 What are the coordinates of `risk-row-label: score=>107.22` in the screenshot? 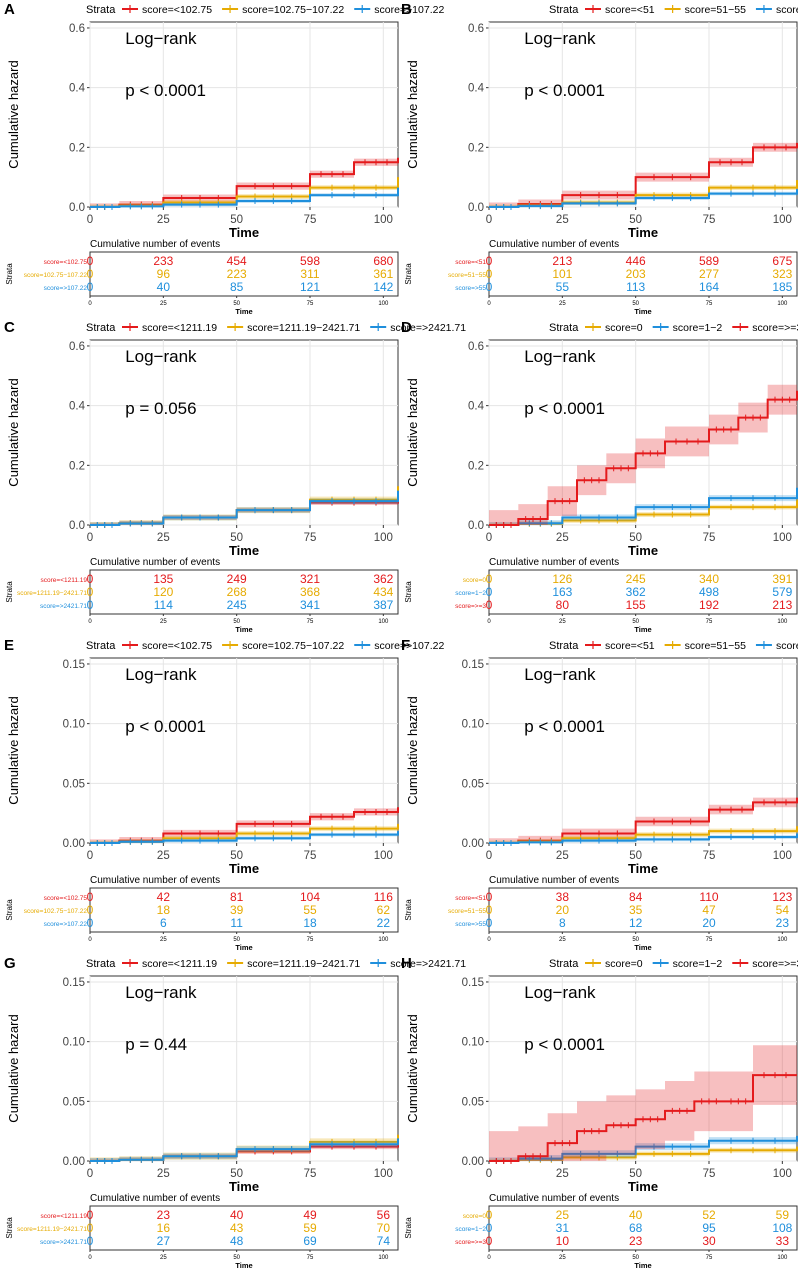 It's located at (66, 288).